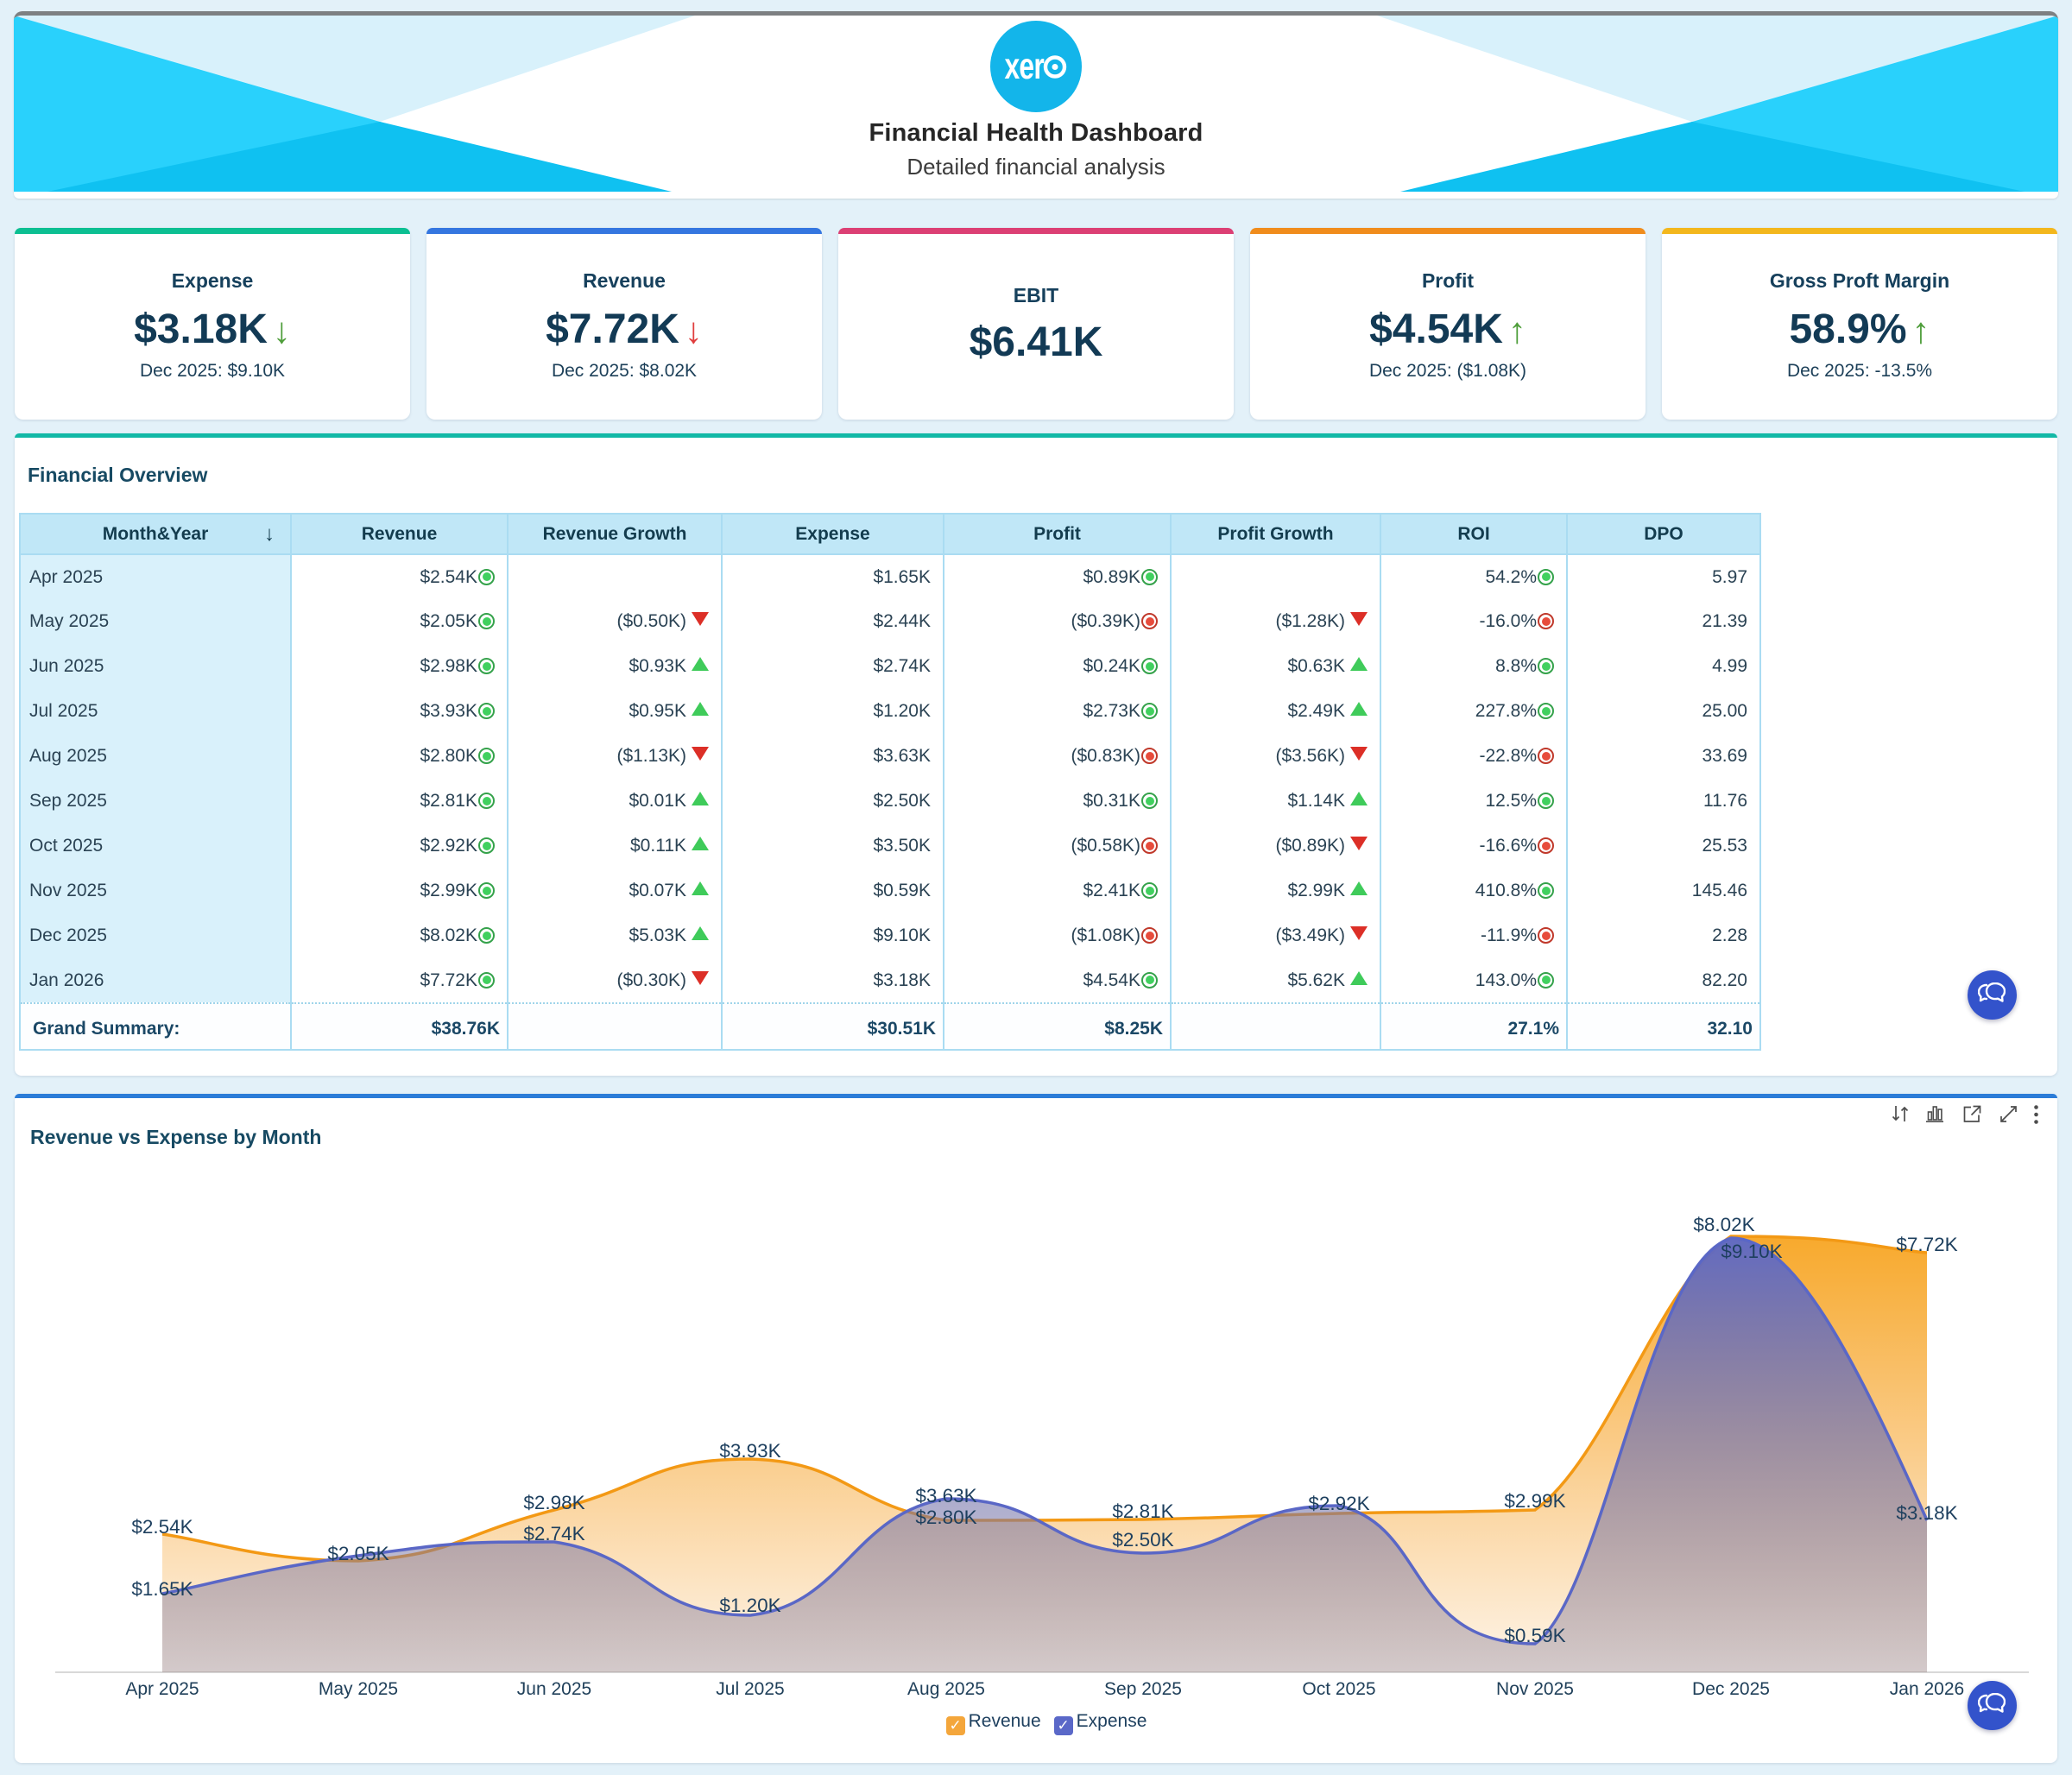  What do you see at coordinates (1142, 1511) in the screenshot?
I see `svg-text: $2.81K` at bounding box center [1142, 1511].